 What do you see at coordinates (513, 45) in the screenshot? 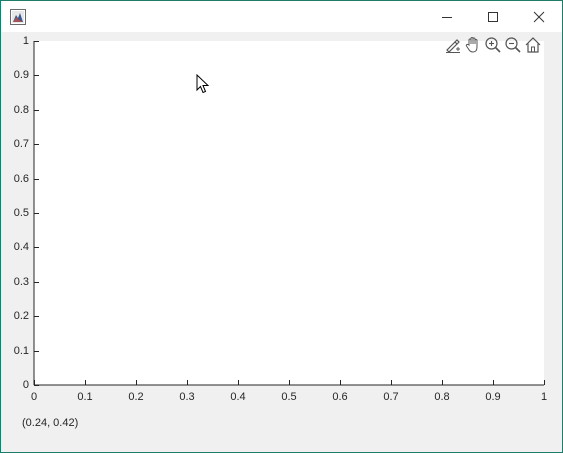
I see `zoom-out-icon` at bounding box center [513, 45].